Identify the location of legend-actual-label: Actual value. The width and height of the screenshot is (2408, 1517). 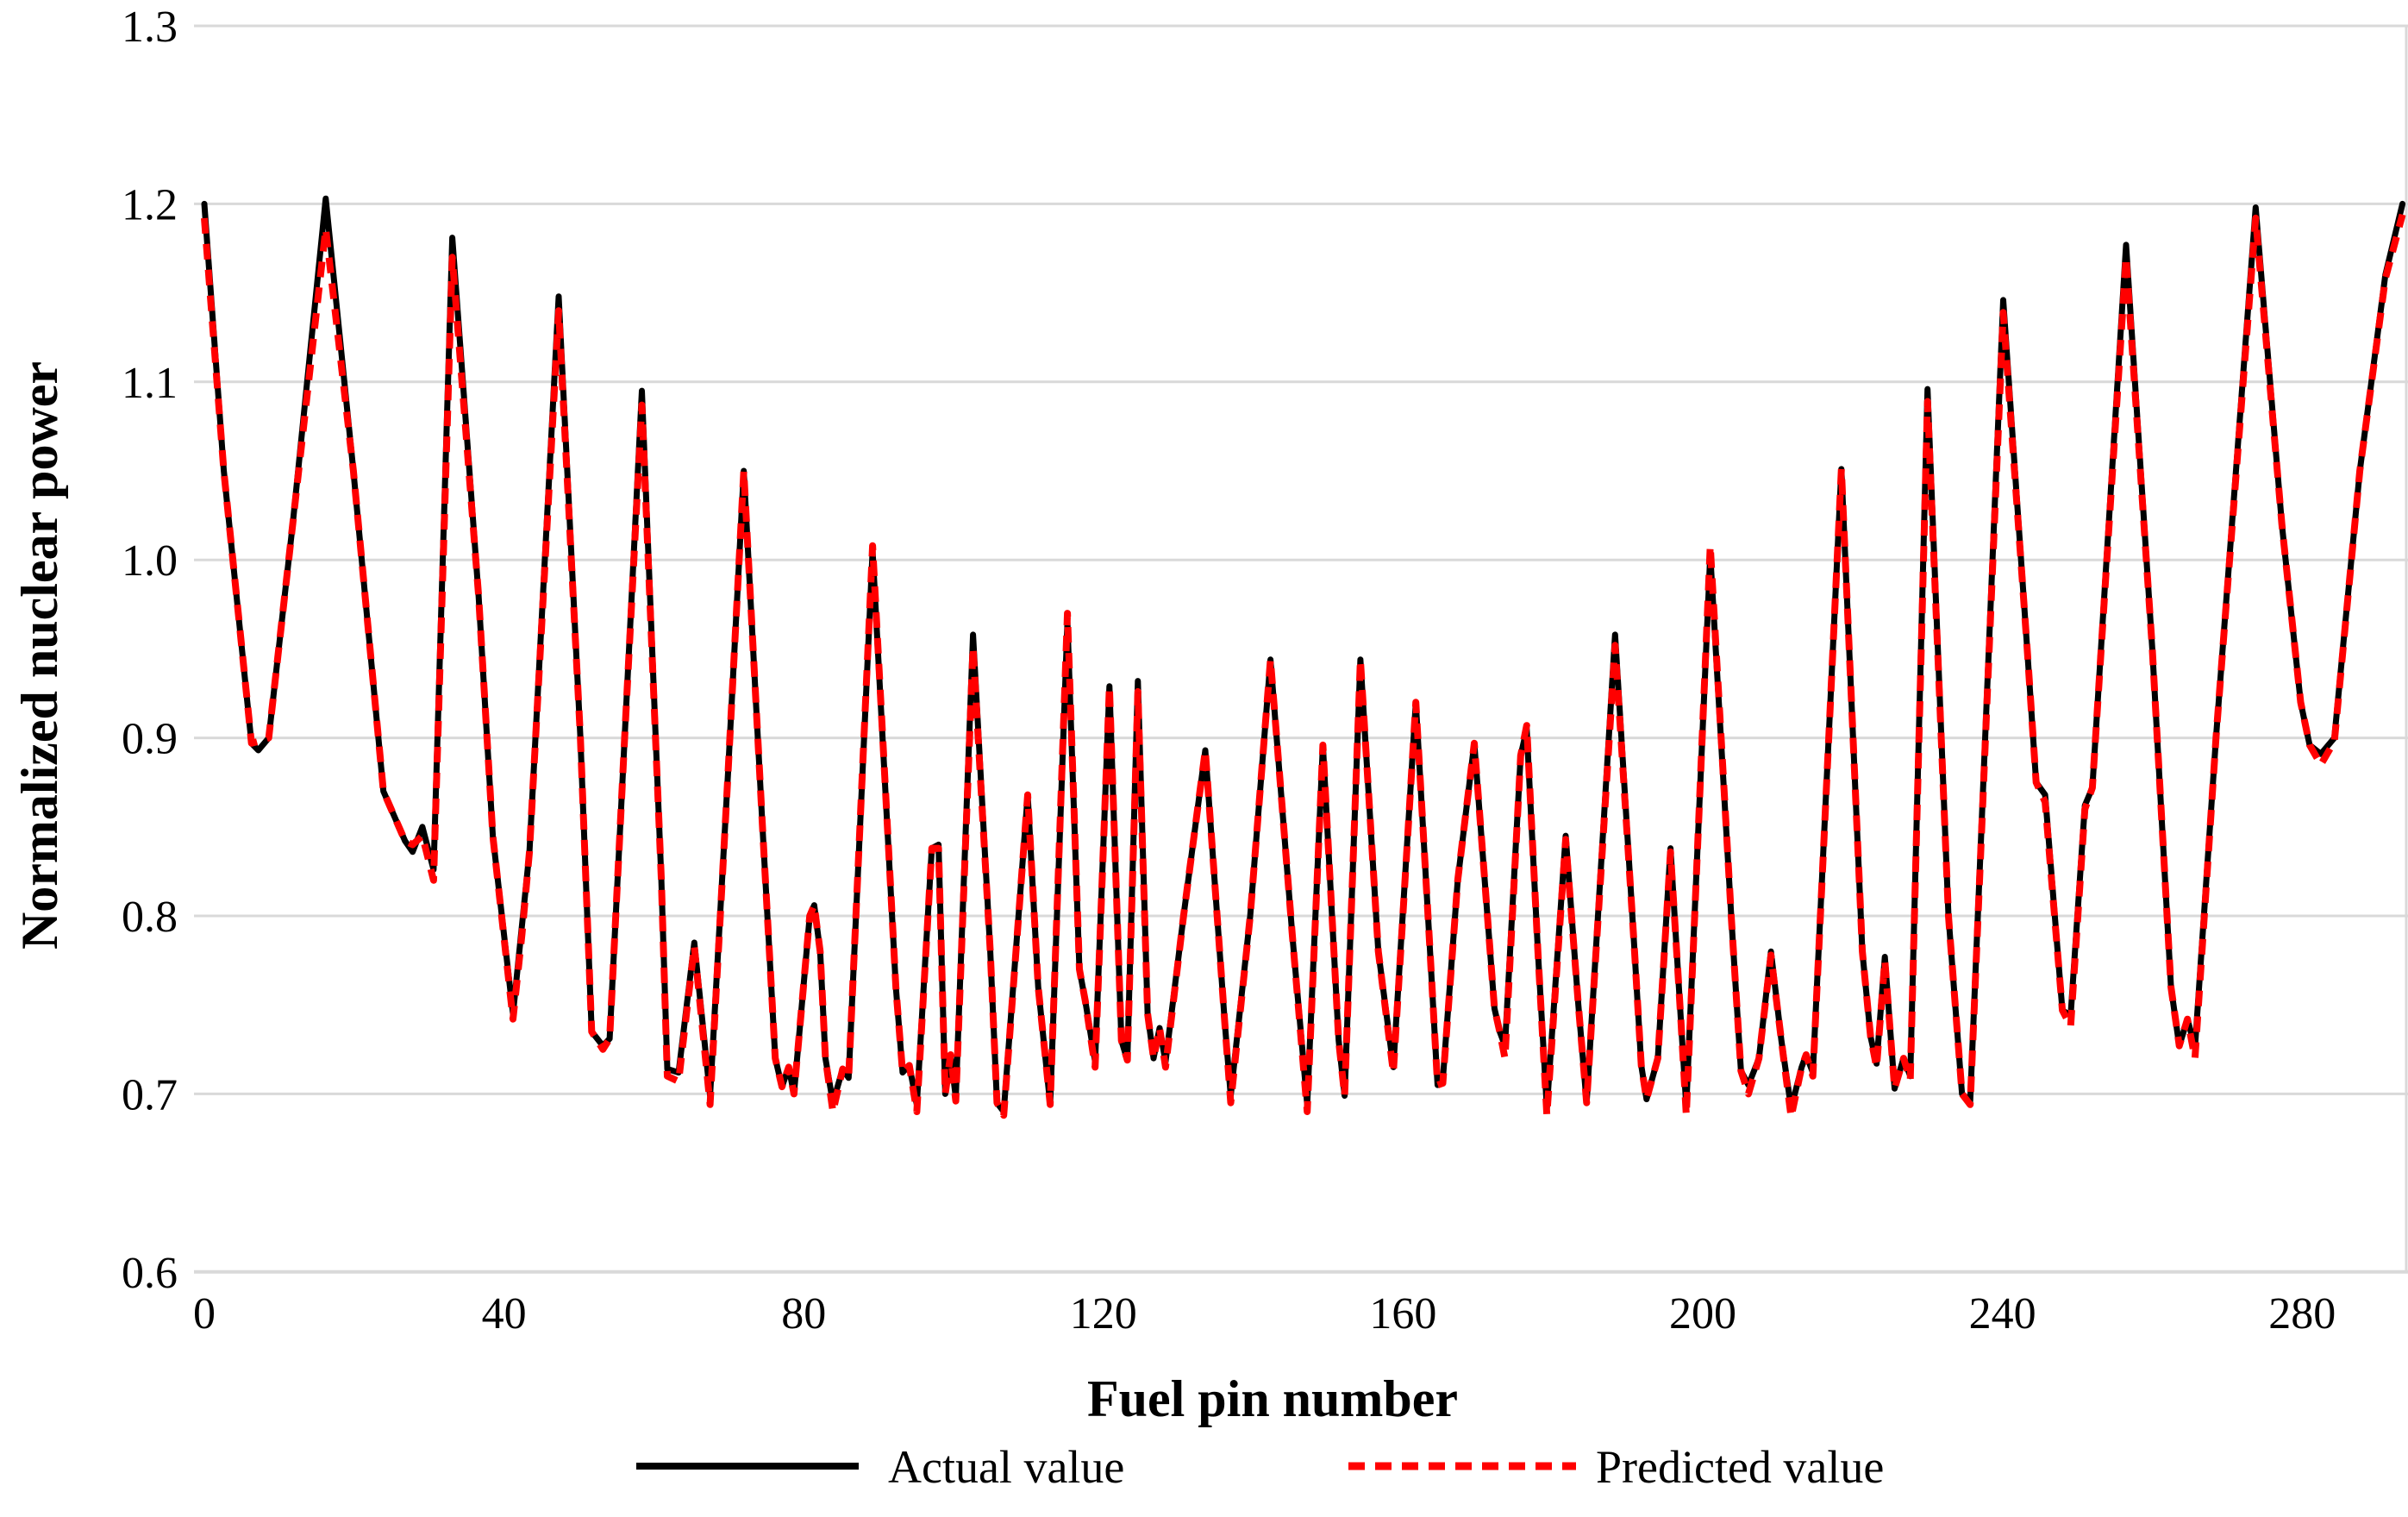
(1006, 1467).